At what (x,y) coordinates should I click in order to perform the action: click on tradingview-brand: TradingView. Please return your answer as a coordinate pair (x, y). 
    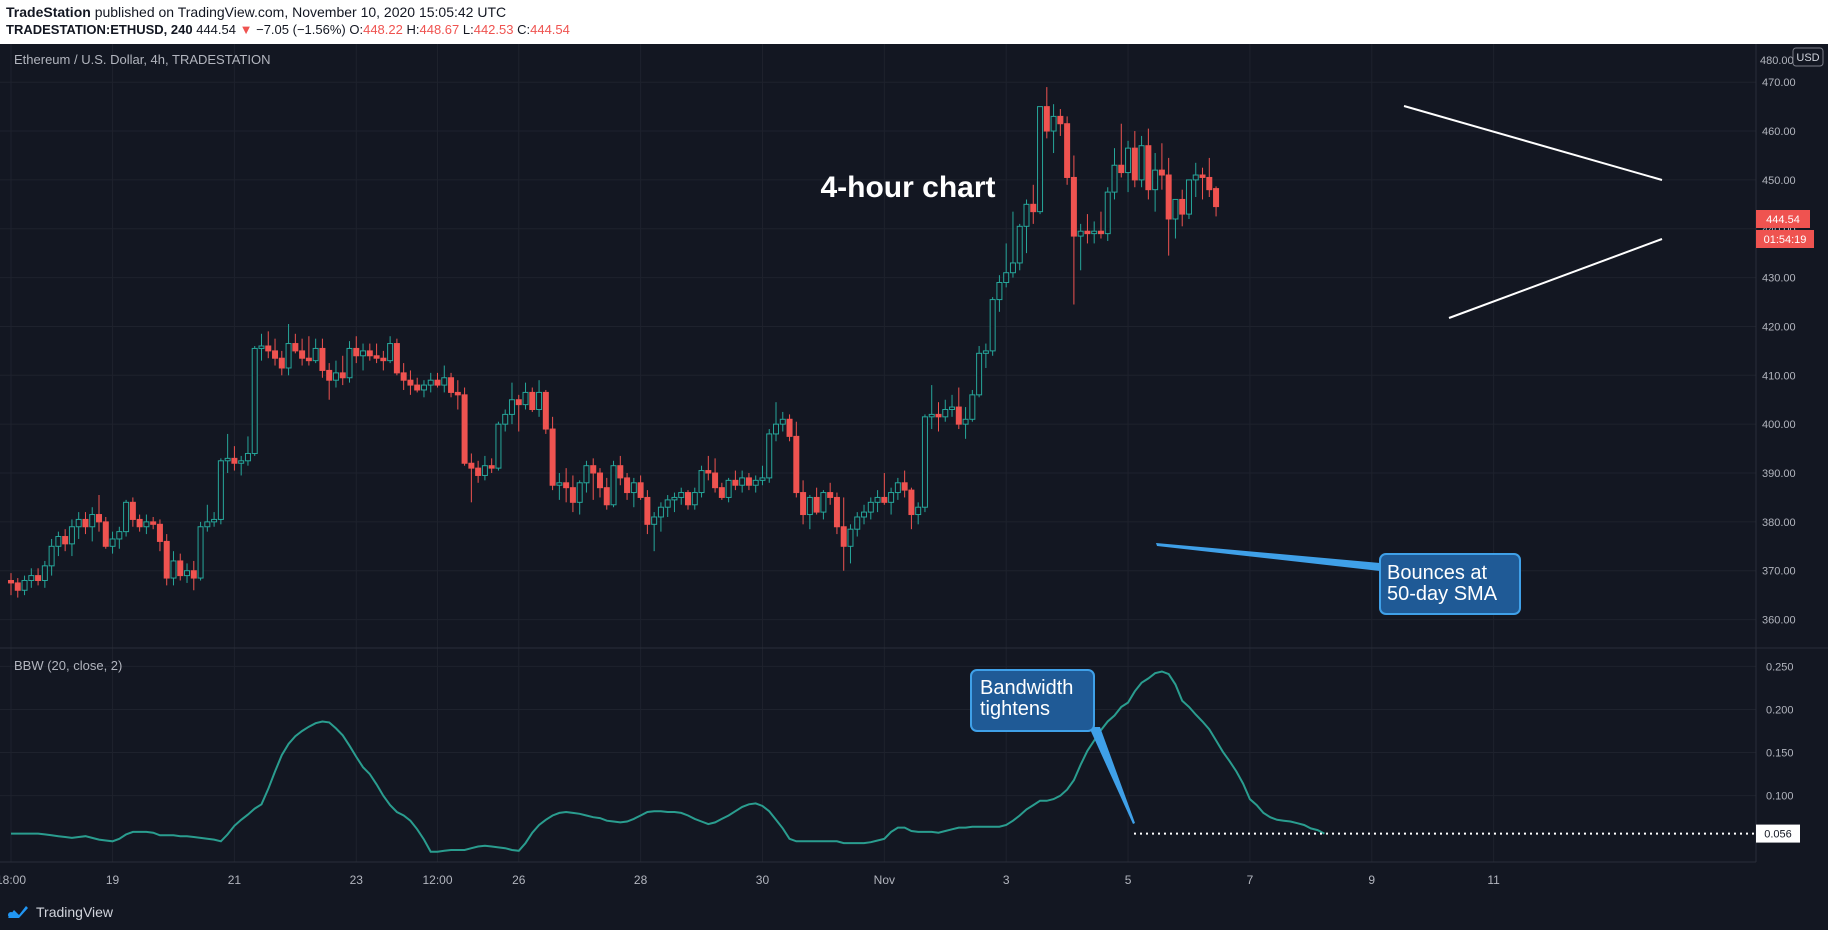
    Looking at the image, I should click on (59, 912).